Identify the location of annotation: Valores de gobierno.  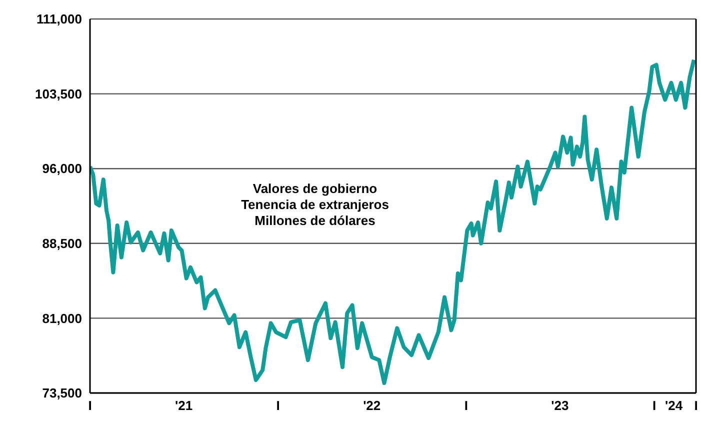
(315, 189).